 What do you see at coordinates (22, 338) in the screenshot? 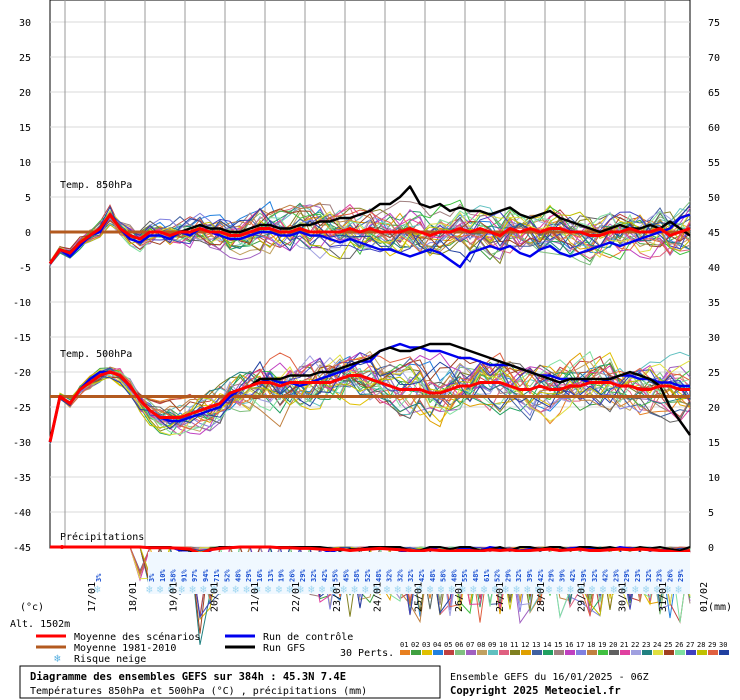
I see `left-tick-label: -15` at bounding box center [22, 338].